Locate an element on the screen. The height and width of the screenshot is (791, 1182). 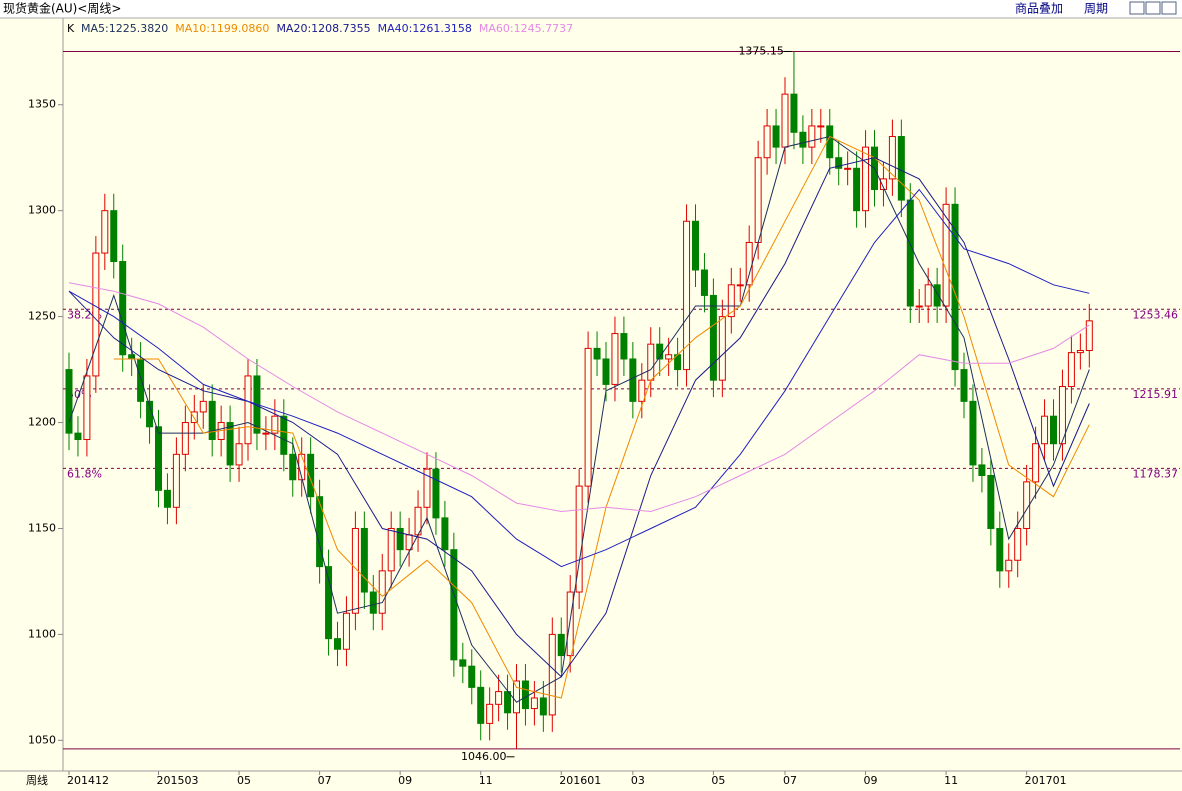
next-button is located at coordinates (1153, 8).